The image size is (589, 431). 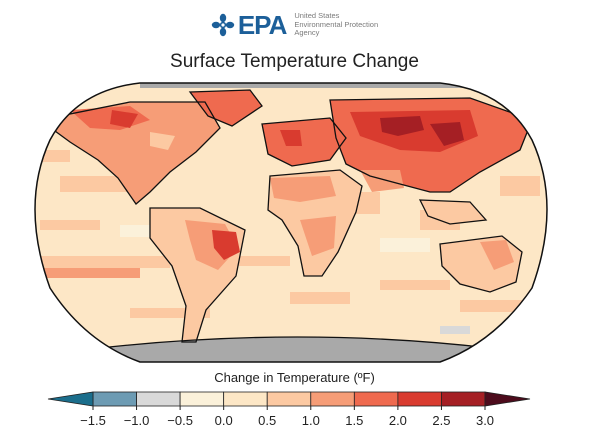 I want to click on colorbar, so click(x=289, y=400).